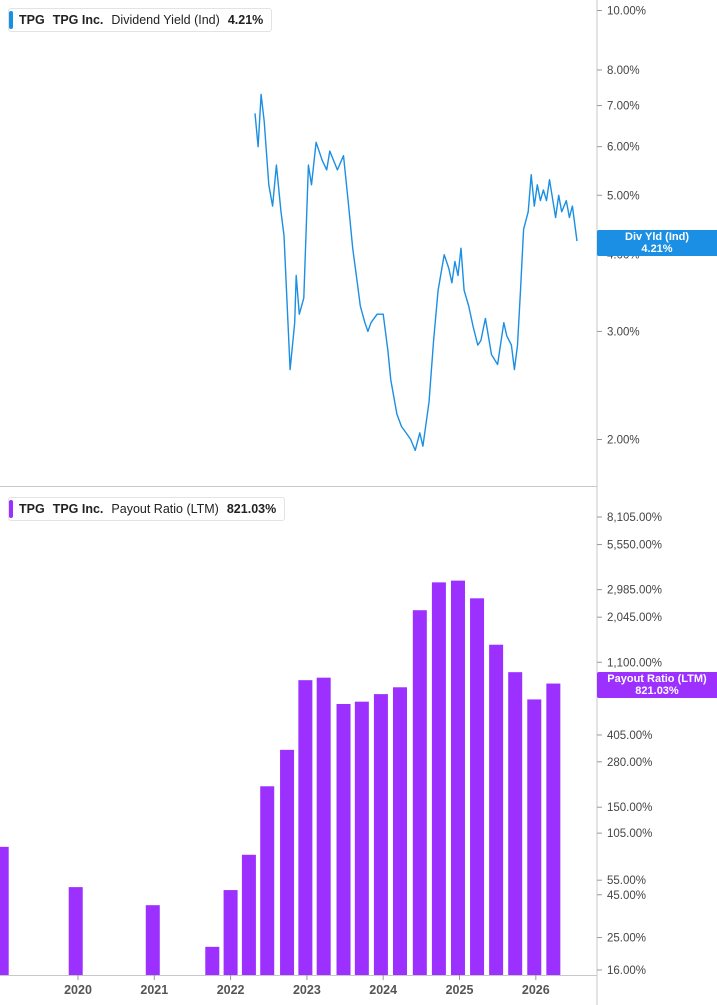 The width and height of the screenshot is (717, 1005). Describe the element at coordinates (626, 939) in the screenshot. I see `y-tick-label: 25.00%` at that location.